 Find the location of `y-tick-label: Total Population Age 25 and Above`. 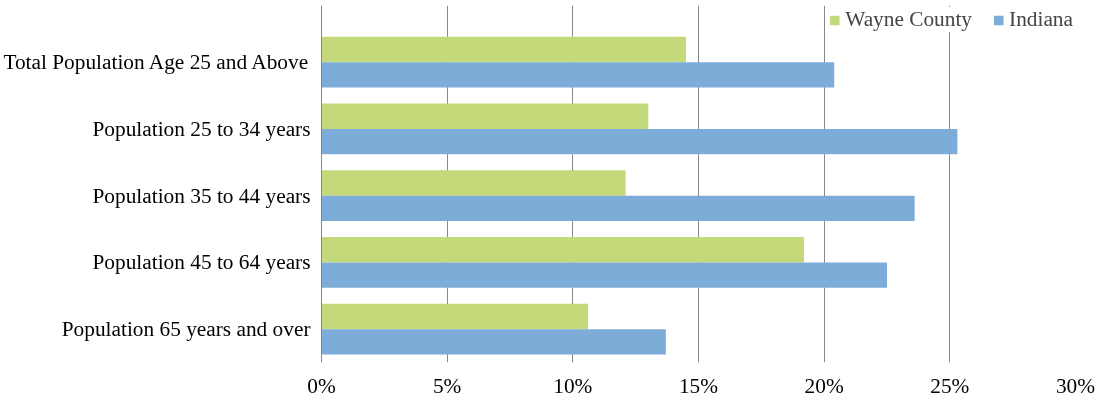

y-tick-label: Total Population Age 25 and Above is located at coordinates (156, 62).